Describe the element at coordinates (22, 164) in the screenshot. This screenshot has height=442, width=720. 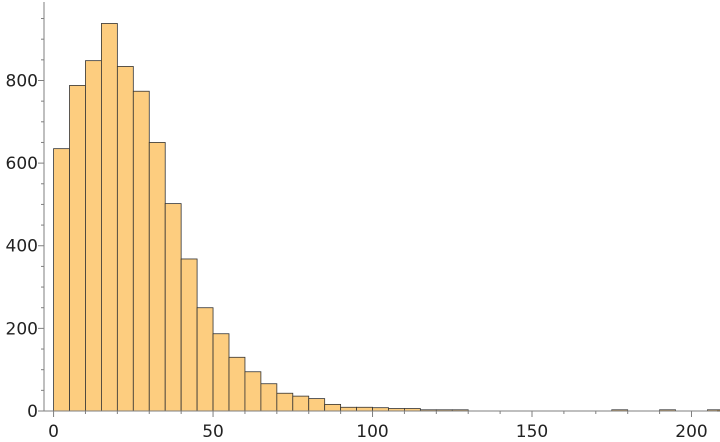
I see `y-tick-label: 600` at that location.